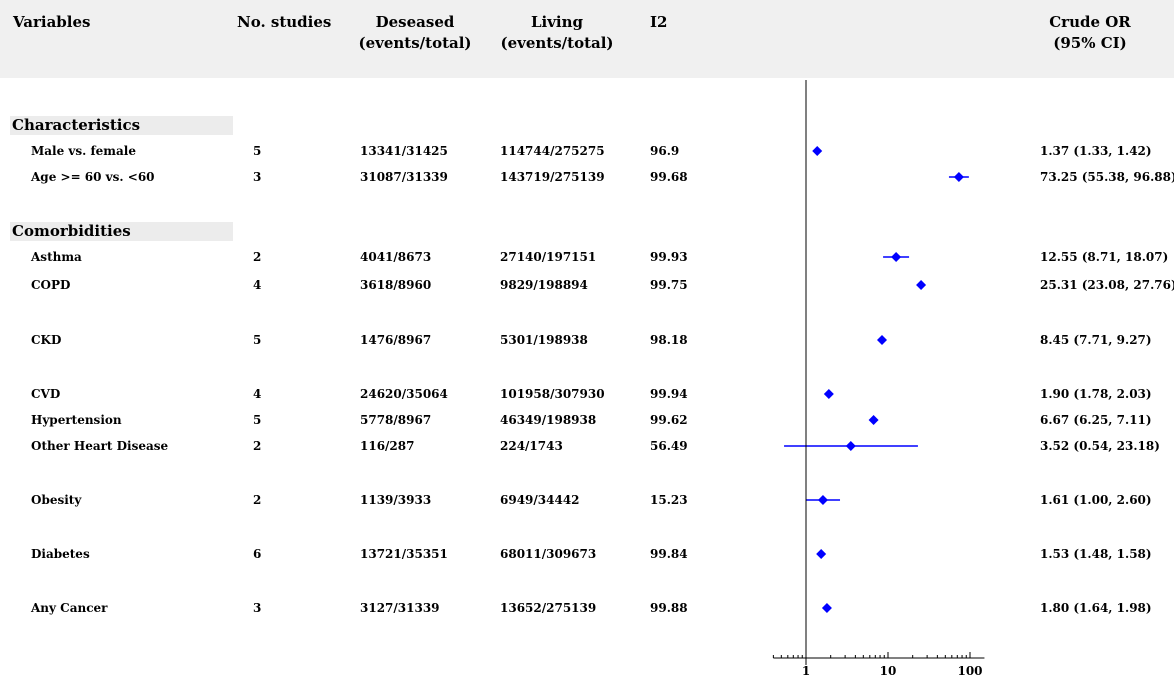 Image resolution: width=1174 pixels, height=679 pixels. I want to click on col-header-or: Crude OR (95% CI), so click(1090, 33).